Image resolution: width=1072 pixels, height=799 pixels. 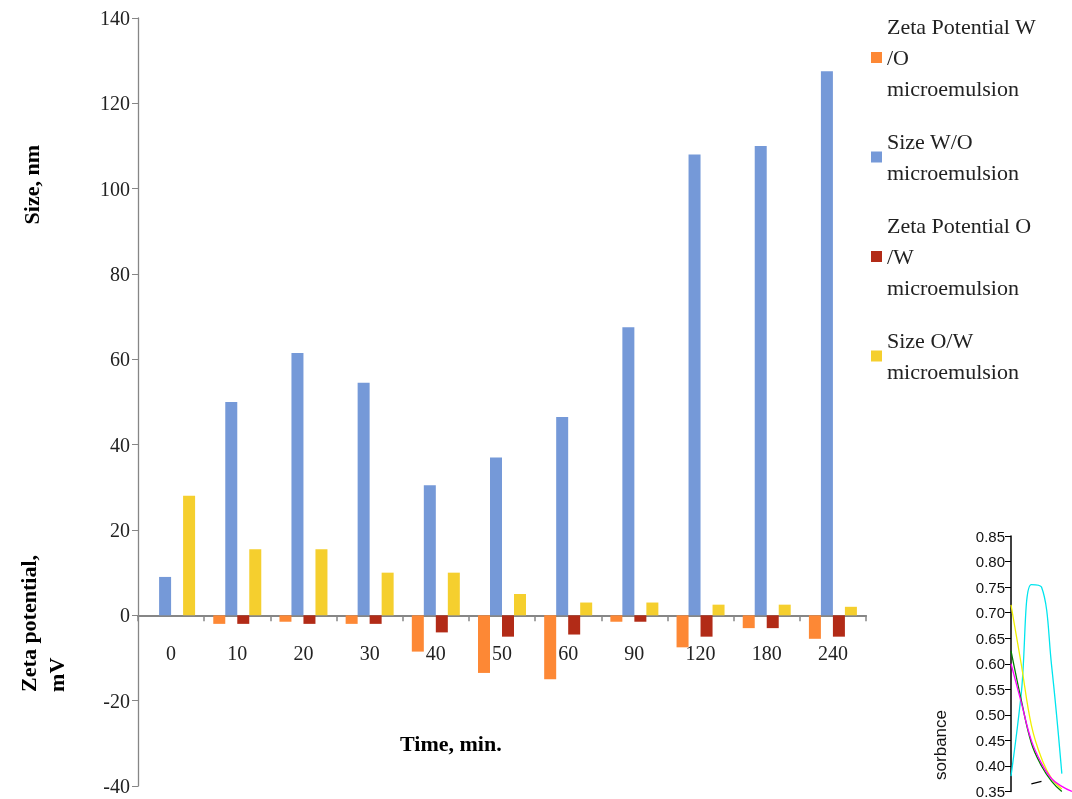 What do you see at coordinates (990, 791) in the screenshot?
I see `y-tick-label: 0.35` at bounding box center [990, 791].